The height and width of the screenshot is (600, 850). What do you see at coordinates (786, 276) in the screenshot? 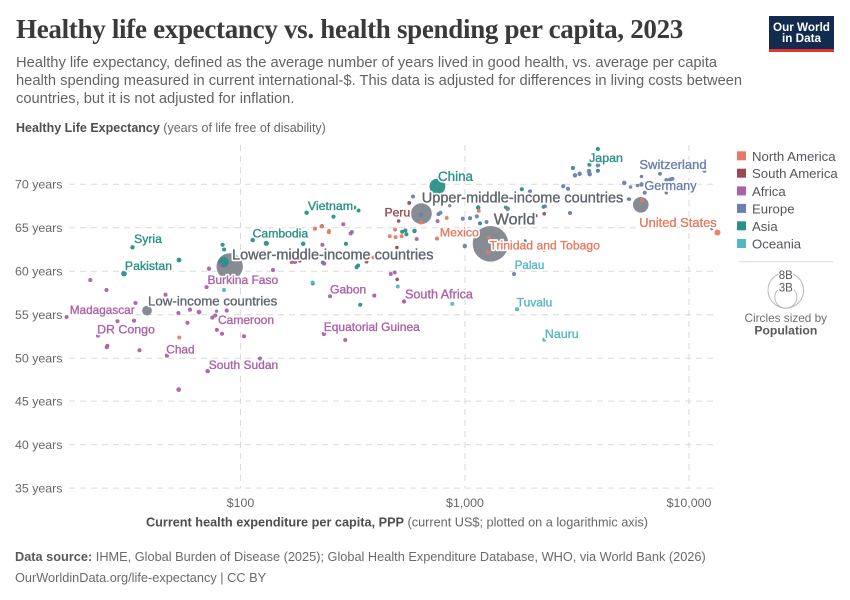
I see `svg-text: 8B` at bounding box center [786, 276].